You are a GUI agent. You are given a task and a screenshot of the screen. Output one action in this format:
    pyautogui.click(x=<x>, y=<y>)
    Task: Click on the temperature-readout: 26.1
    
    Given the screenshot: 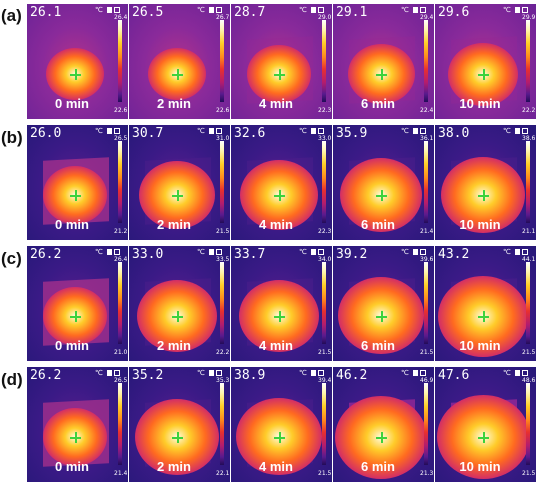 What is the action you would take?
    pyautogui.click(x=46, y=12)
    